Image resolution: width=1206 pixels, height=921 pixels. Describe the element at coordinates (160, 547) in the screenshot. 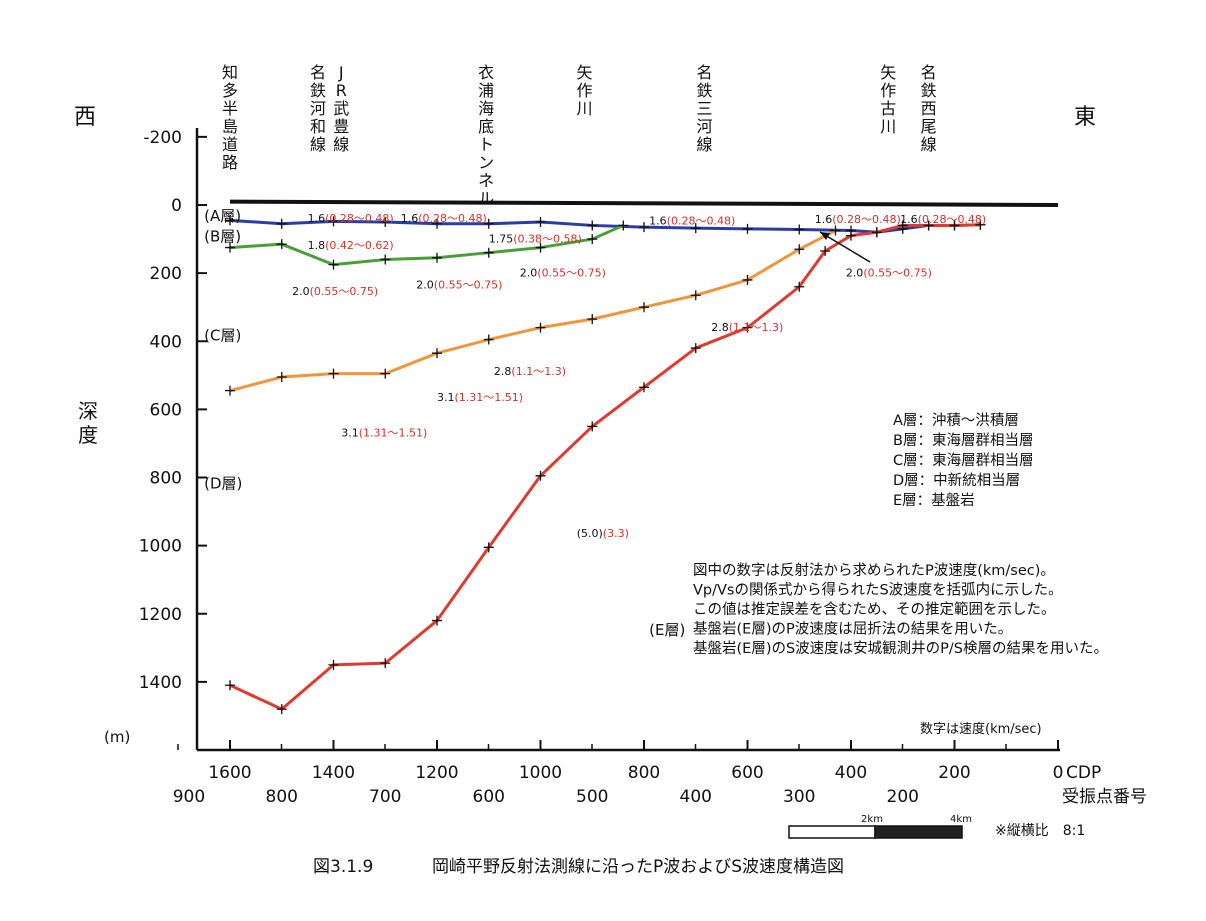

I see `y-tick-label: 1000` at that location.